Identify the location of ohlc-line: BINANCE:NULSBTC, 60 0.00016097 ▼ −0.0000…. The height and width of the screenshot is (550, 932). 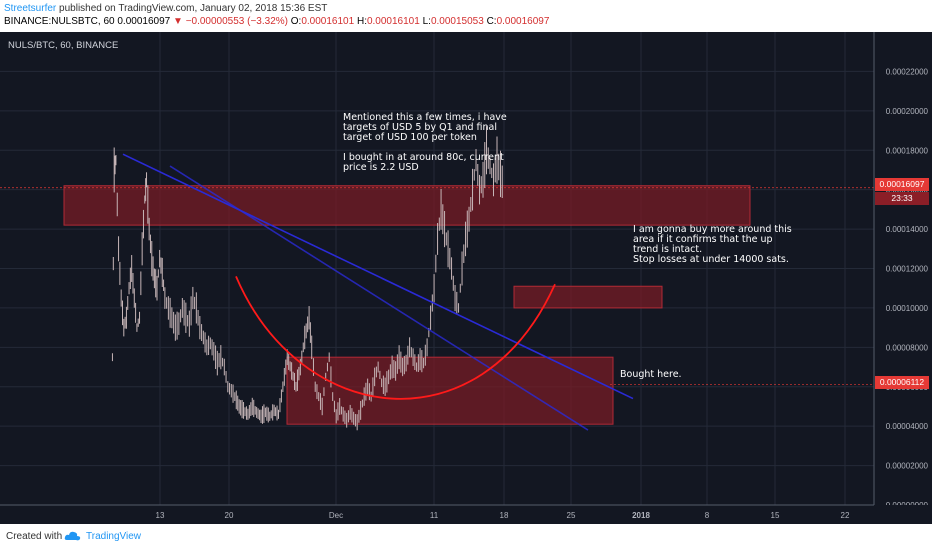
(276, 21).